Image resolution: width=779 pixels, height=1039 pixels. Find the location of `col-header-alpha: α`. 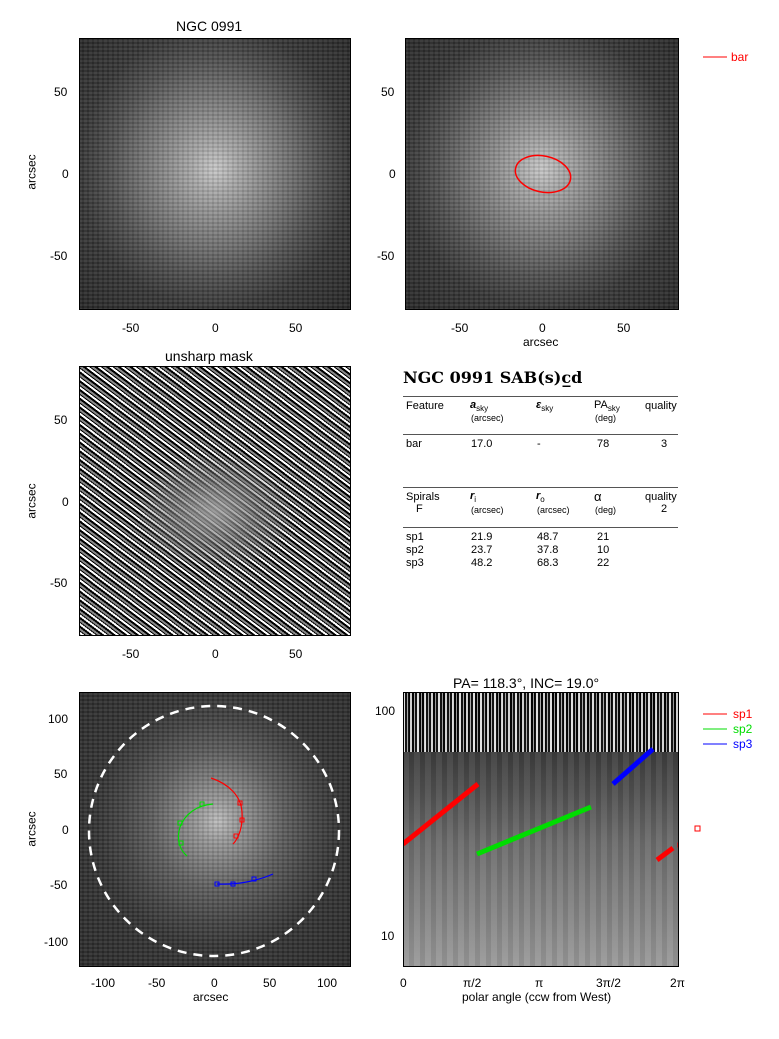

col-header-alpha: α is located at coordinates (598, 496).